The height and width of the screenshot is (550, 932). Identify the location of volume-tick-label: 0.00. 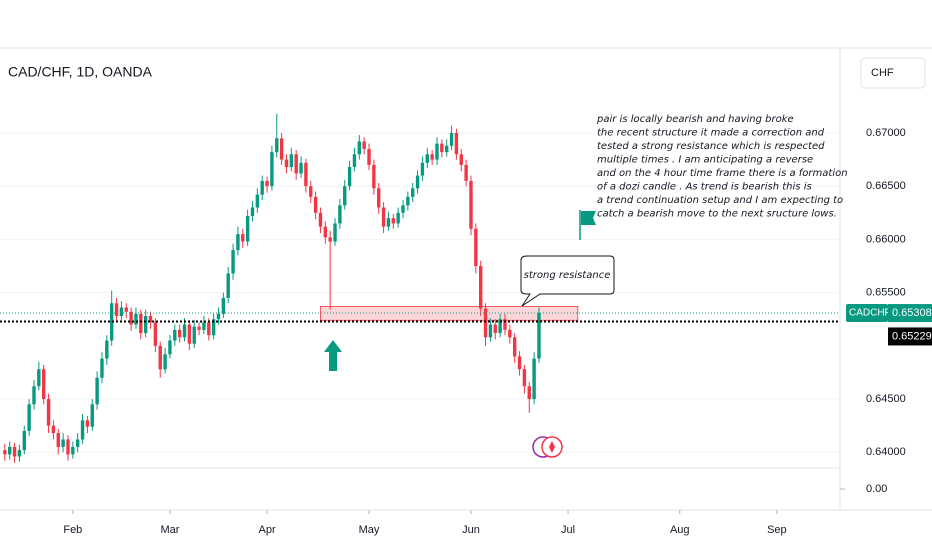
(876, 489).